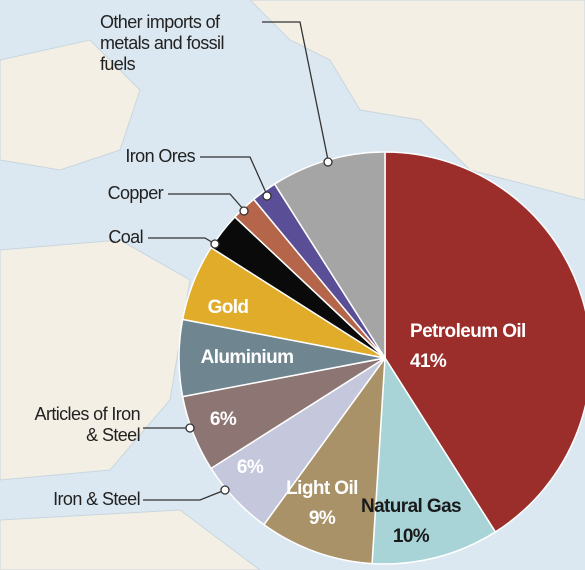 Image resolution: width=585 pixels, height=570 pixels. I want to click on slice-label: Iron & Steel, so click(96, 499).